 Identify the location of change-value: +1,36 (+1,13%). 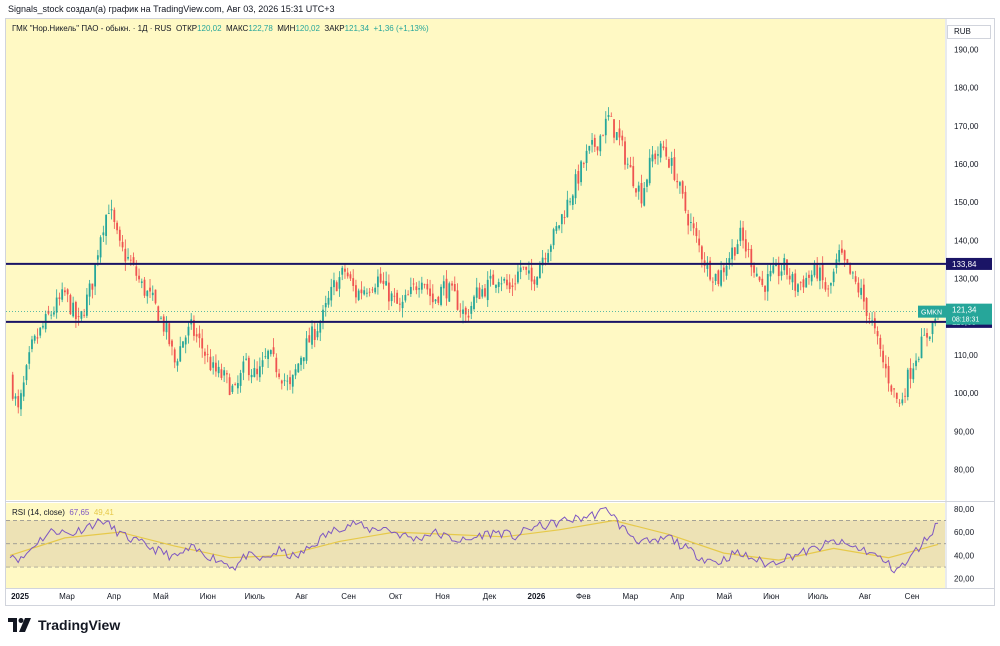
(401, 28).